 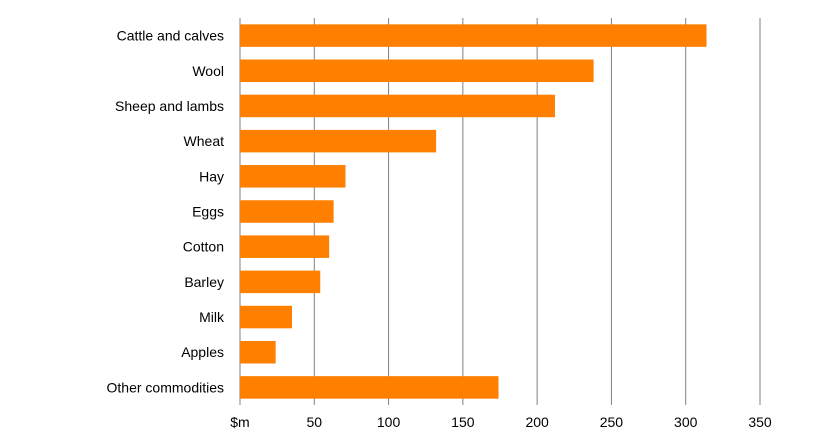 What do you see at coordinates (212, 317) in the screenshot?
I see `category-label: Milk` at bounding box center [212, 317].